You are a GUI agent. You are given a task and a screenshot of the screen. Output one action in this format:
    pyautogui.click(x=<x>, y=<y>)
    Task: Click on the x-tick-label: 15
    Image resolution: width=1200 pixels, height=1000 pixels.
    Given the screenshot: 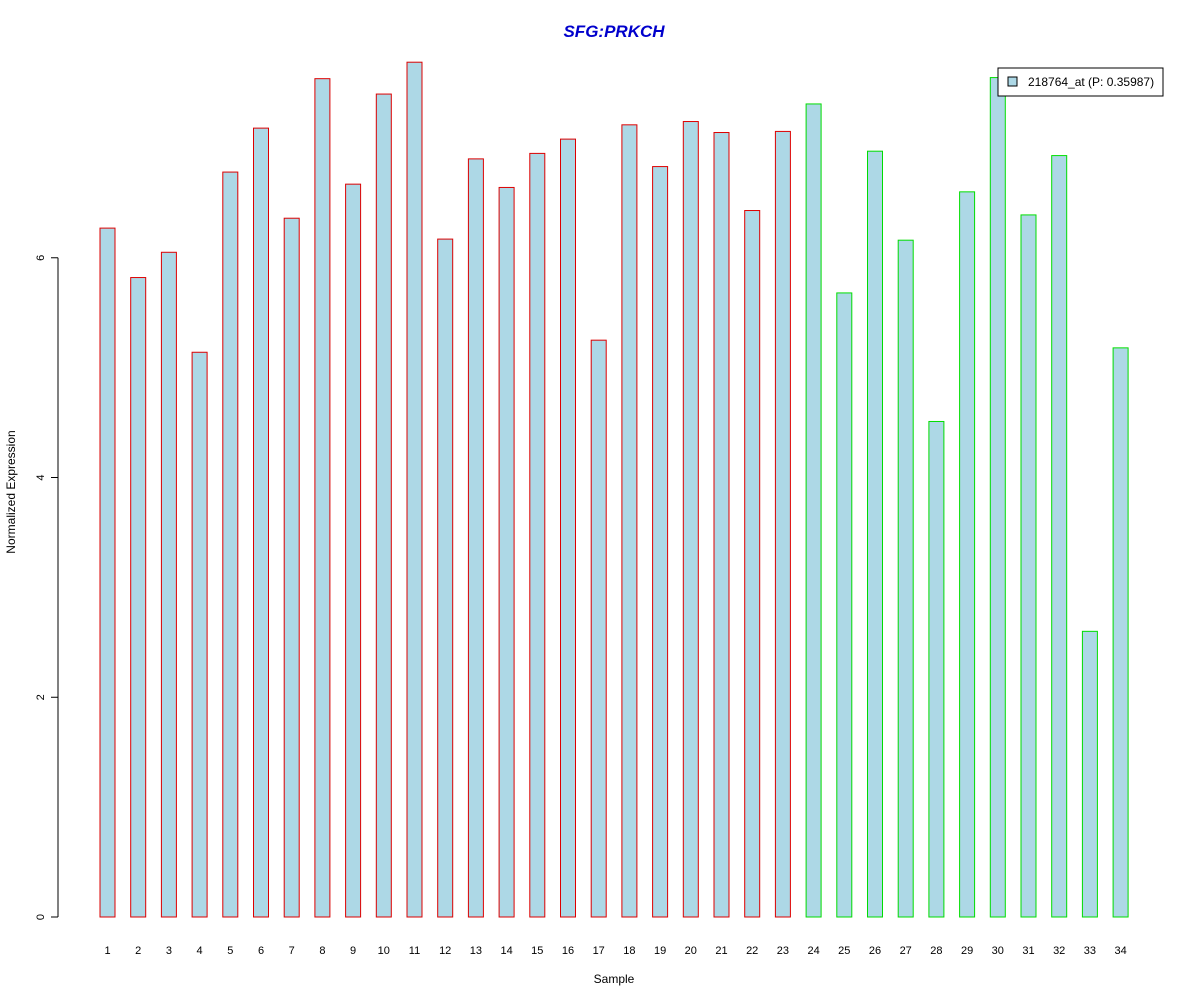 What is the action you would take?
    pyautogui.click(x=537, y=951)
    